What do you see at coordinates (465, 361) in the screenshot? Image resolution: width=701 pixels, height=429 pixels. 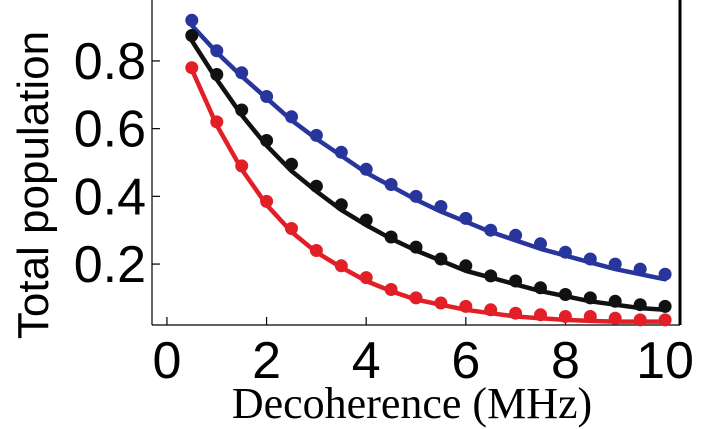 I see `x-tick-label: 6` at bounding box center [465, 361].